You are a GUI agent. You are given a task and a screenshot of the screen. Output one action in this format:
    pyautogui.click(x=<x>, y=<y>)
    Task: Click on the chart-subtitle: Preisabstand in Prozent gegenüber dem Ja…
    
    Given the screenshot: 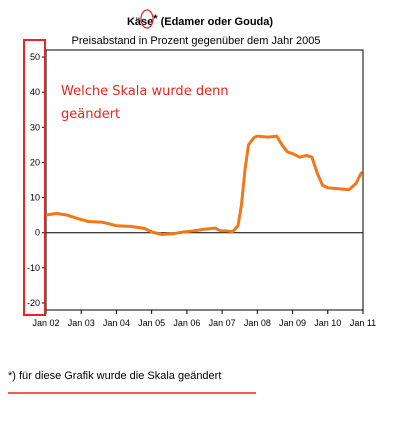 What is the action you would take?
    pyautogui.click(x=196, y=41)
    